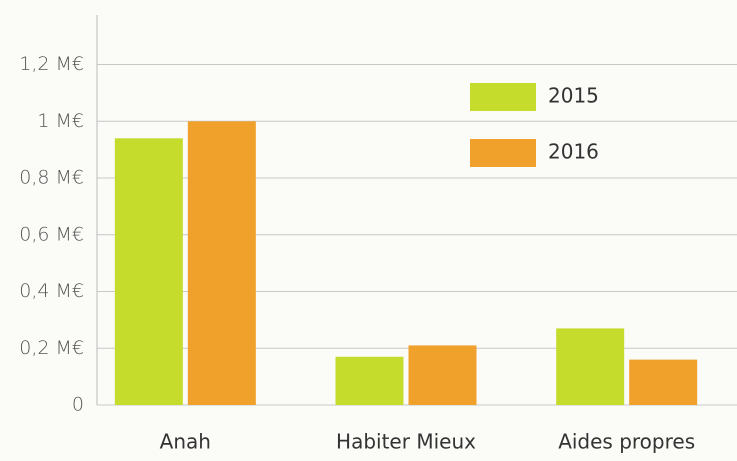  I want to click on y-tick-label: 1,2 M€, so click(51, 64).